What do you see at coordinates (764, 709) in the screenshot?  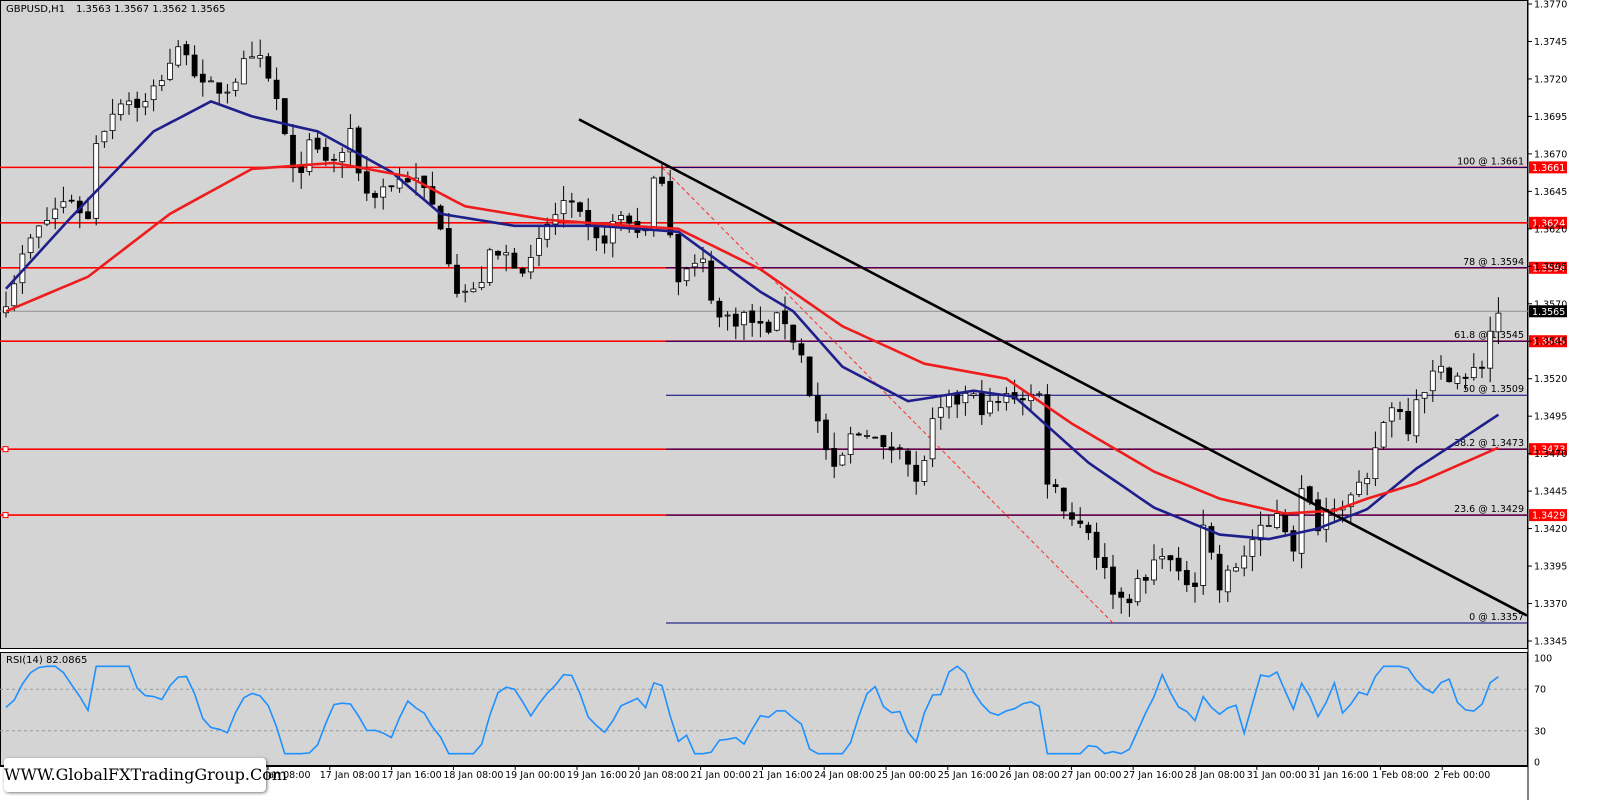 I see `rsi-panel` at bounding box center [764, 709].